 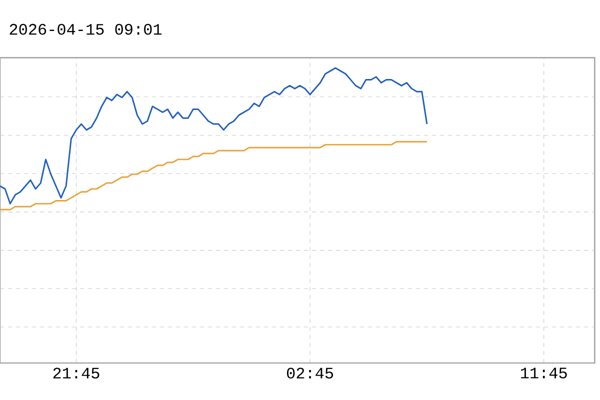 I want to click on x-tick-label: 02:45, so click(x=310, y=373).